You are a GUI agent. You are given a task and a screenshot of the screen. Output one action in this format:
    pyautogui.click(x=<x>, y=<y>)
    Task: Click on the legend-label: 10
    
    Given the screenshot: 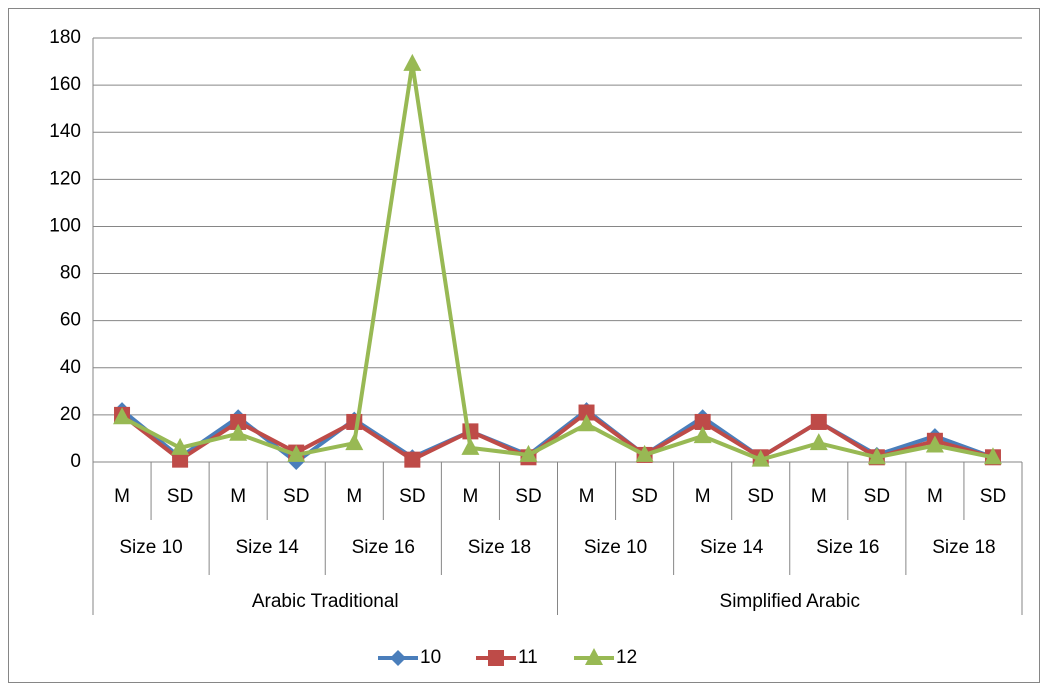 What is the action you would take?
    pyautogui.click(x=430, y=657)
    